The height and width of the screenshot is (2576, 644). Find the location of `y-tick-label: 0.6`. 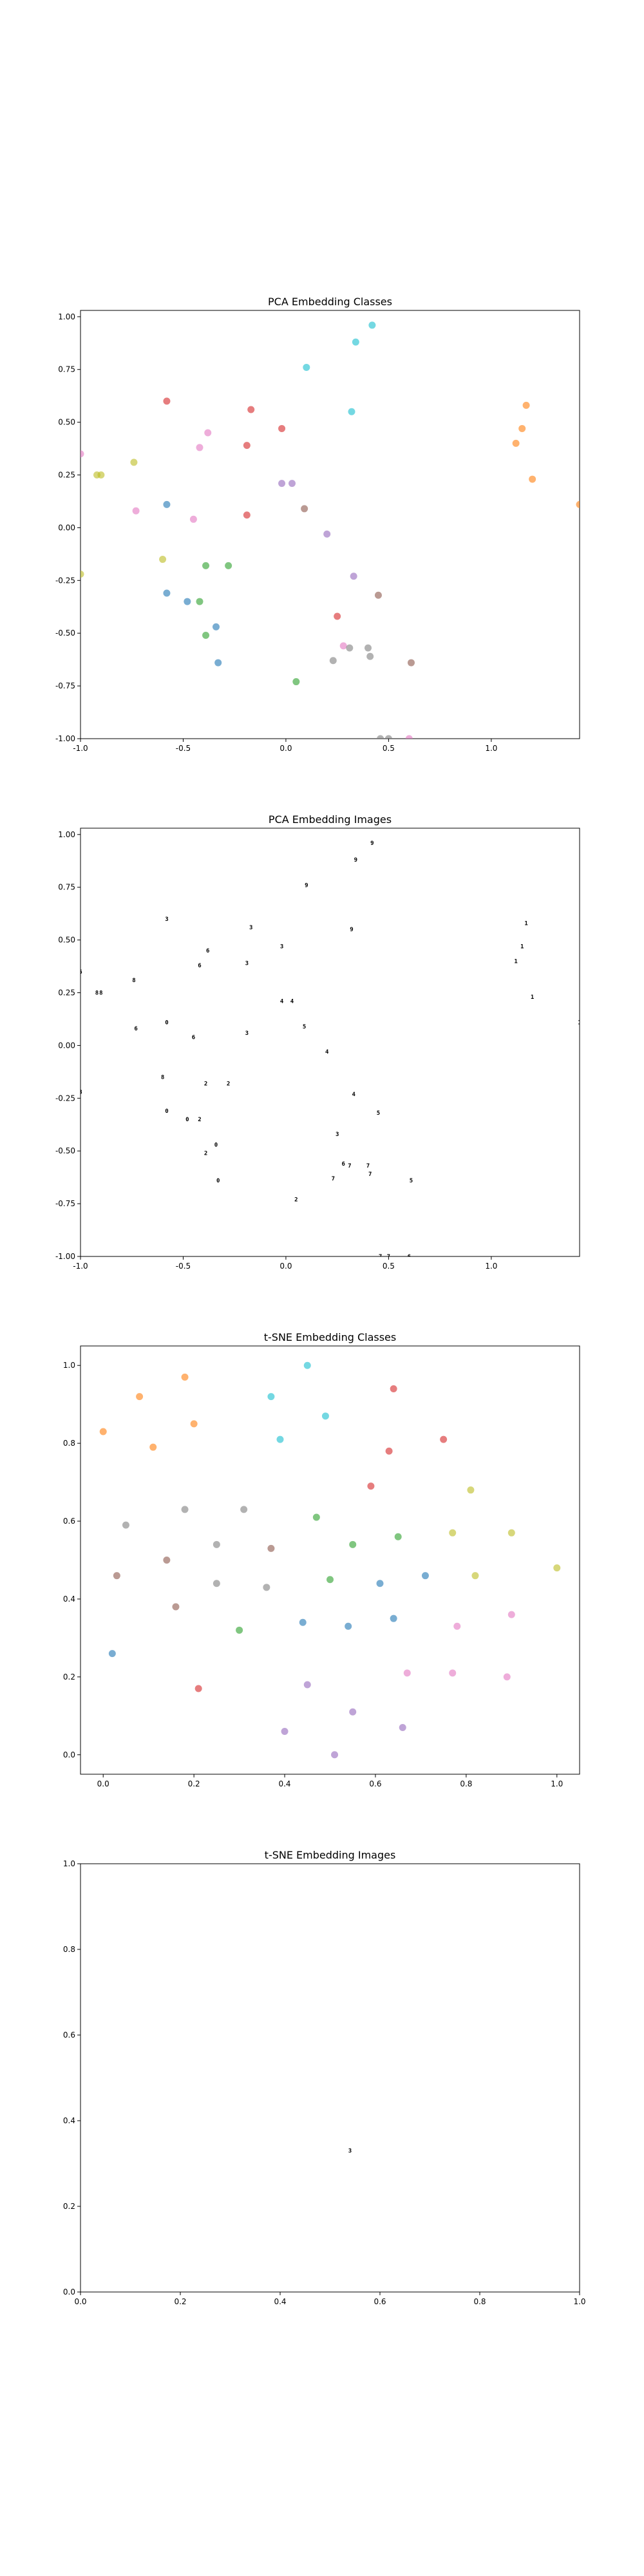

y-tick-label: 0.6 is located at coordinates (69, 2035).